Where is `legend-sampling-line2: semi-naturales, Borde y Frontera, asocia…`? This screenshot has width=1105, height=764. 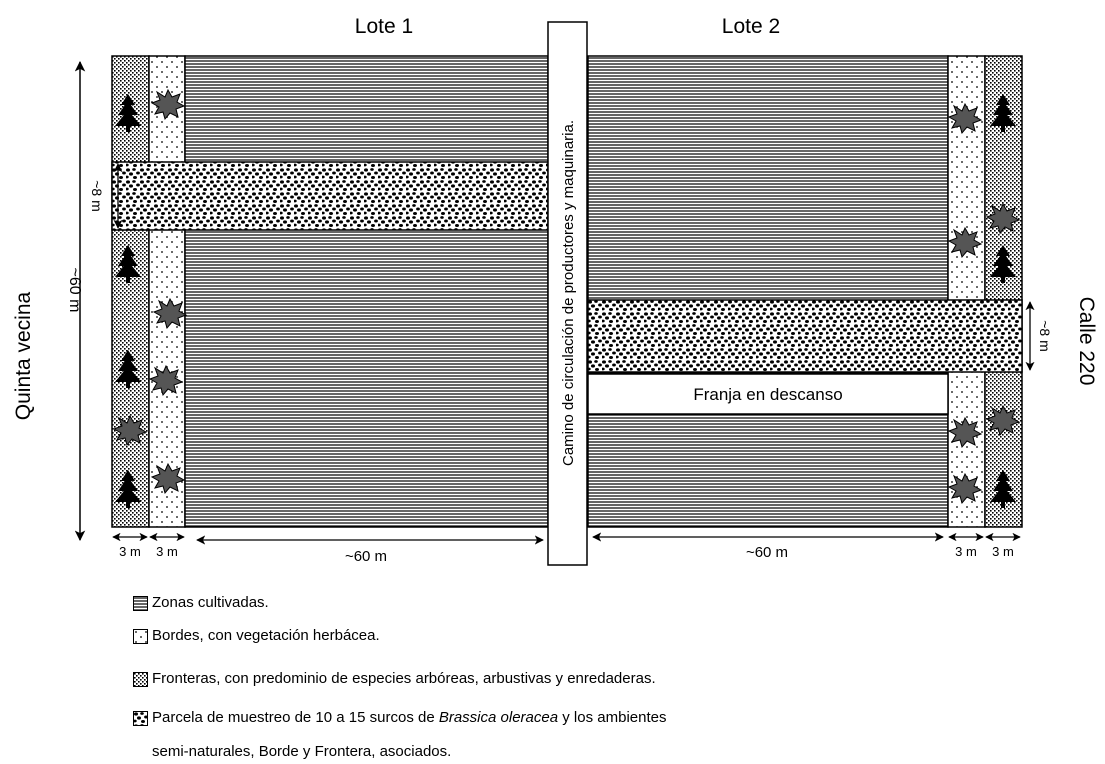 legend-sampling-line2: semi-naturales, Borde y Frontera, asocia… is located at coordinates (302, 751).